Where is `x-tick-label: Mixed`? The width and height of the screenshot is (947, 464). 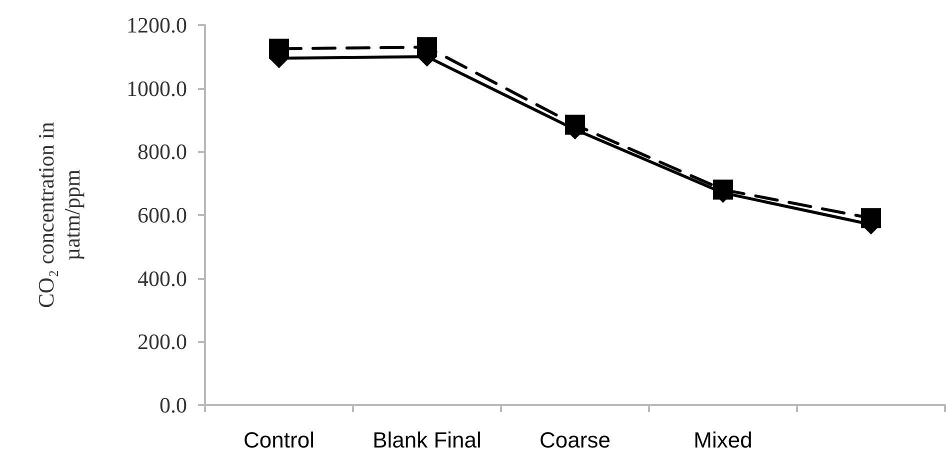 x-tick-label: Mixed is located at coordinates (723, 440).